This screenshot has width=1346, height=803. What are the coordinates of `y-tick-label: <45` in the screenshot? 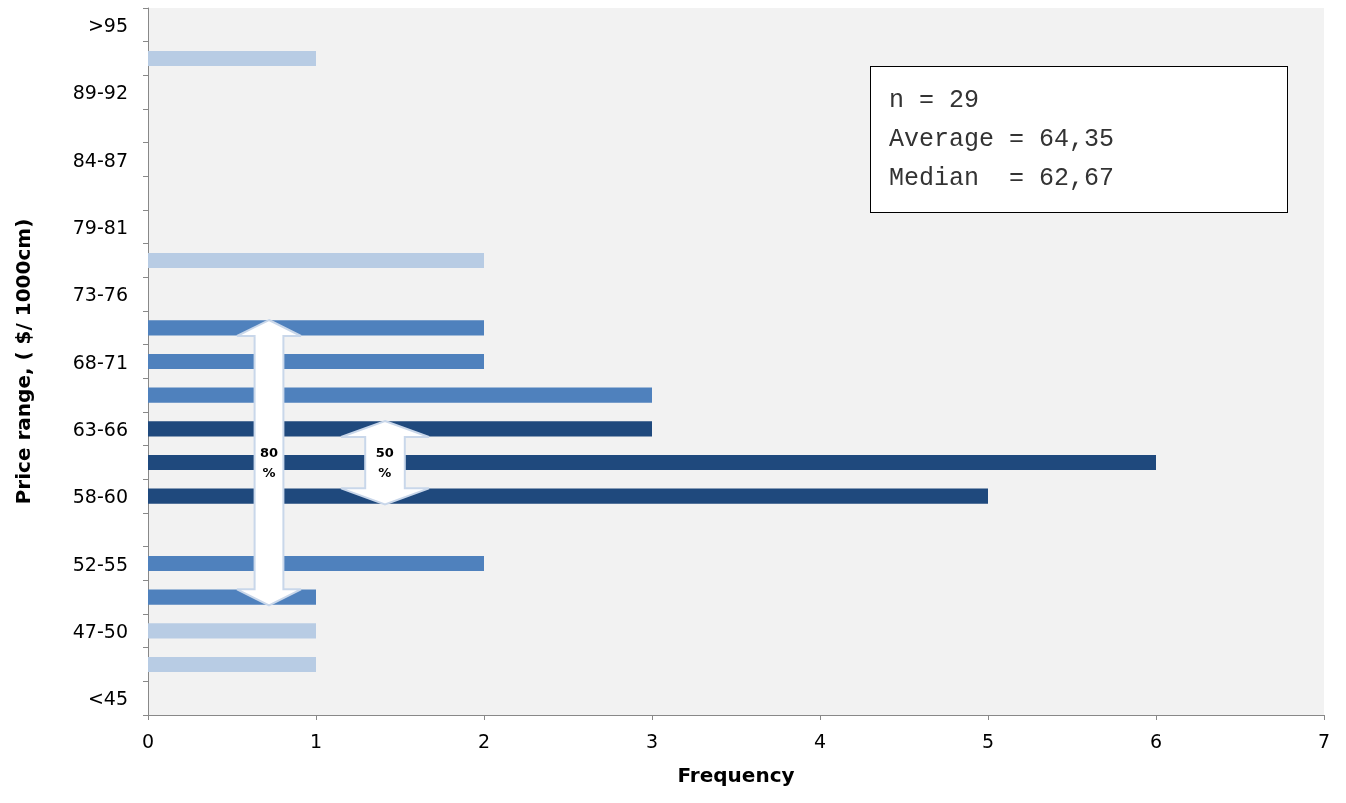 It's located at (107, 698).